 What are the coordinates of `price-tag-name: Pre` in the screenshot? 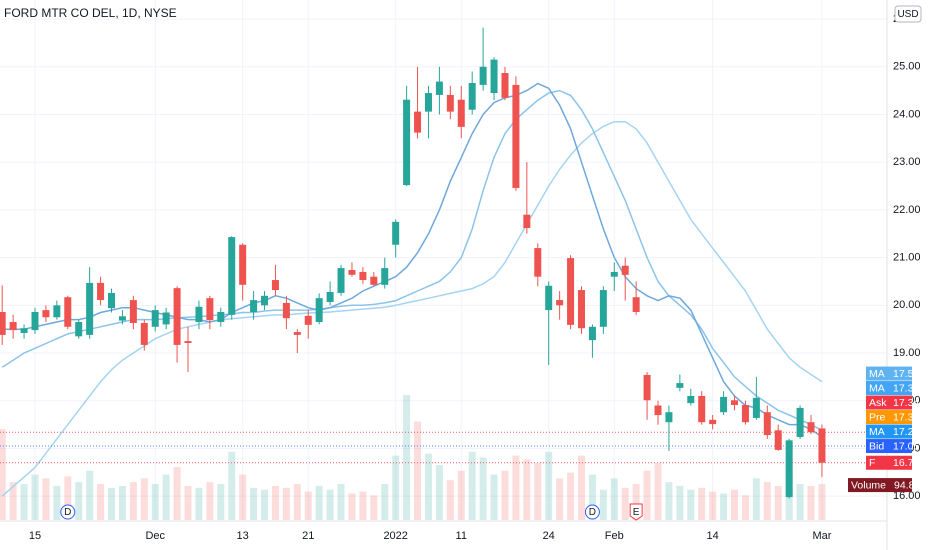 It's located at (877, 417).